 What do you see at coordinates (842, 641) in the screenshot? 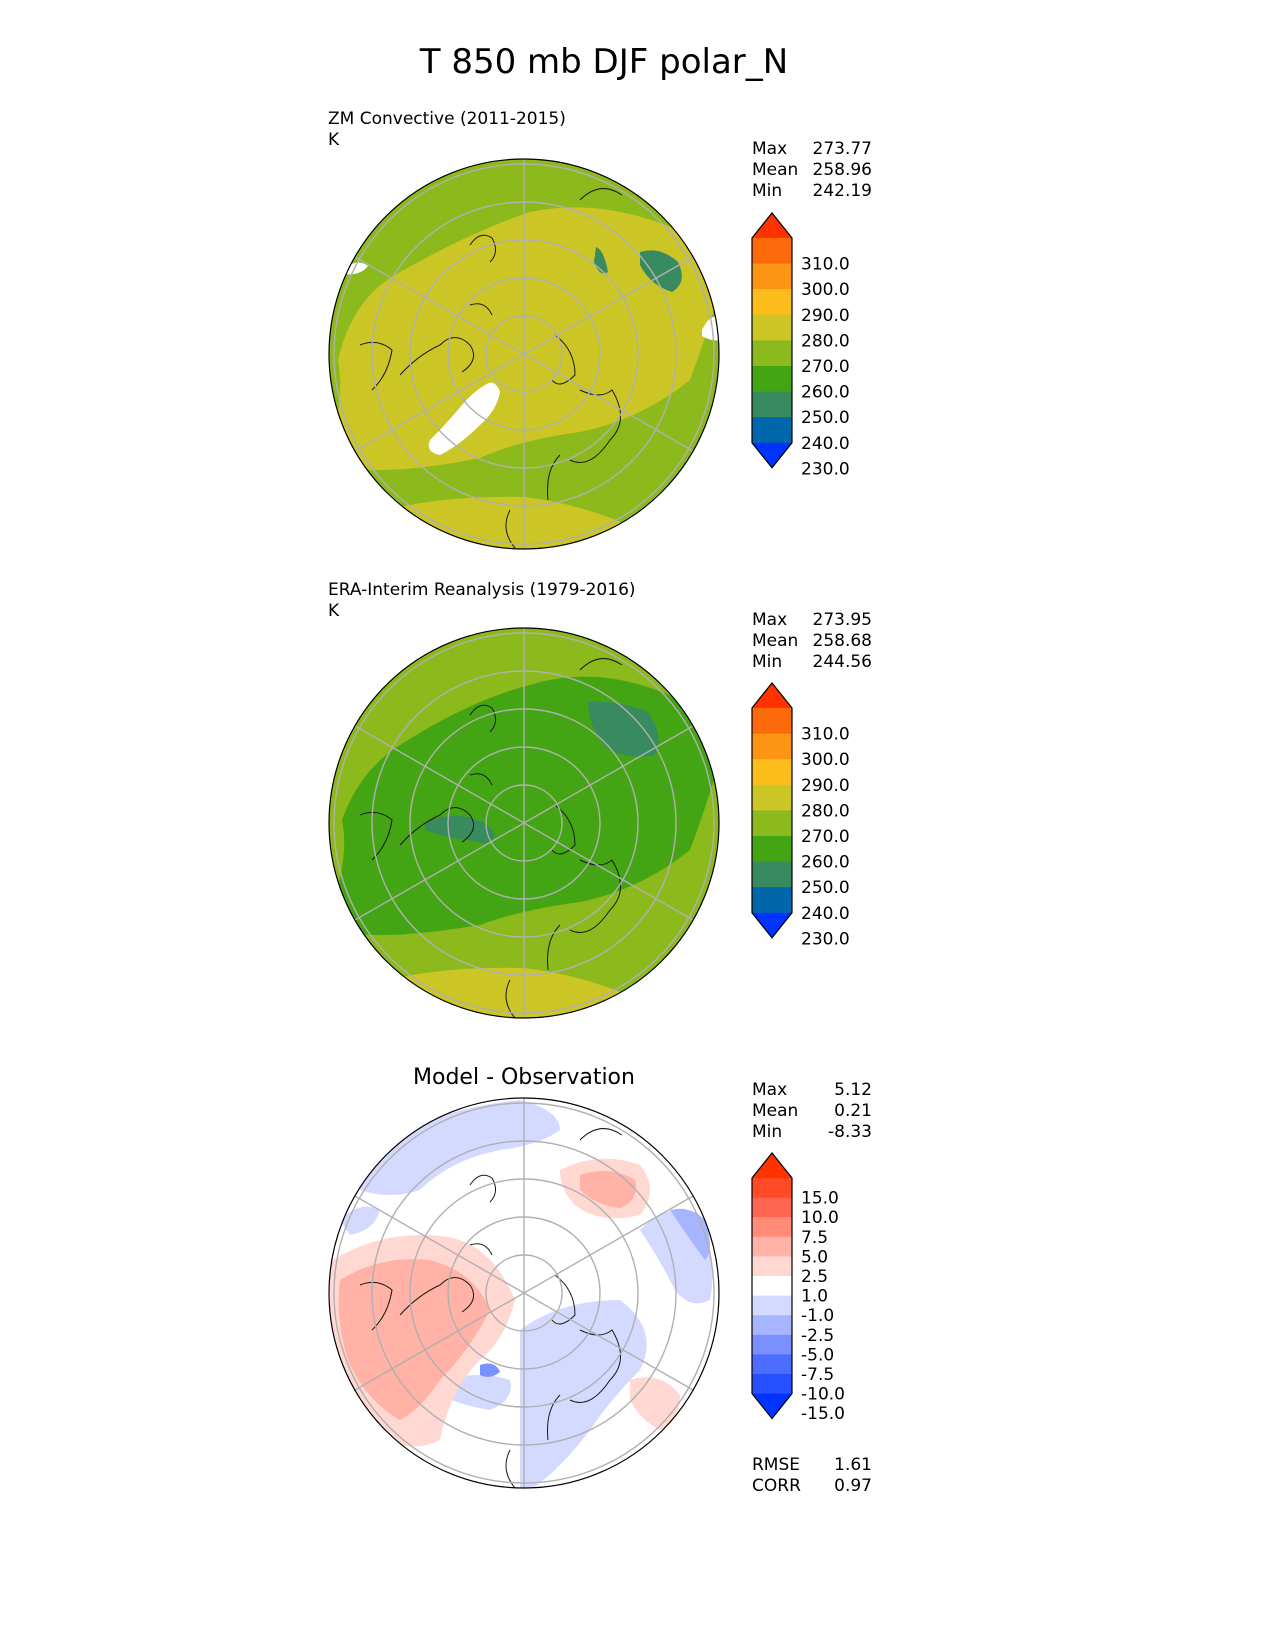
I see `stat-mean-value: 258.68` at bounding box center [842, 641].